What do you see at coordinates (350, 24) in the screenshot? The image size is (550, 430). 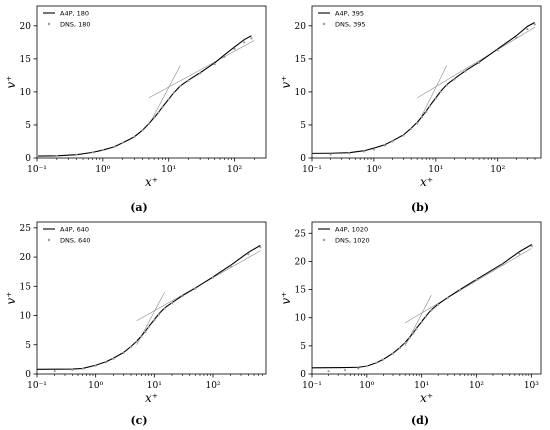 I see `legend-entry: DNS, 395` at bounding box center [350, 24].